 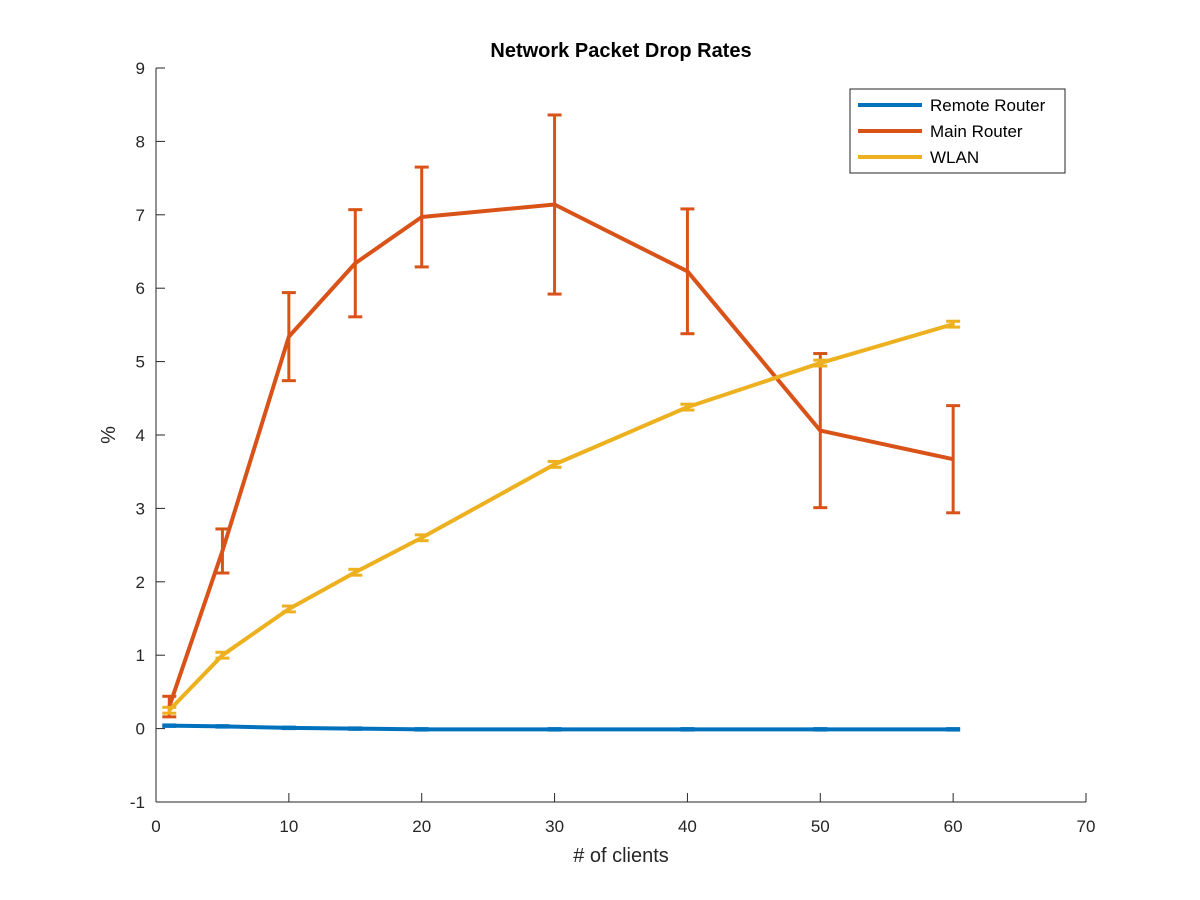 I want to click on x-axis-title: # of clients, so click(x=621, y=856).